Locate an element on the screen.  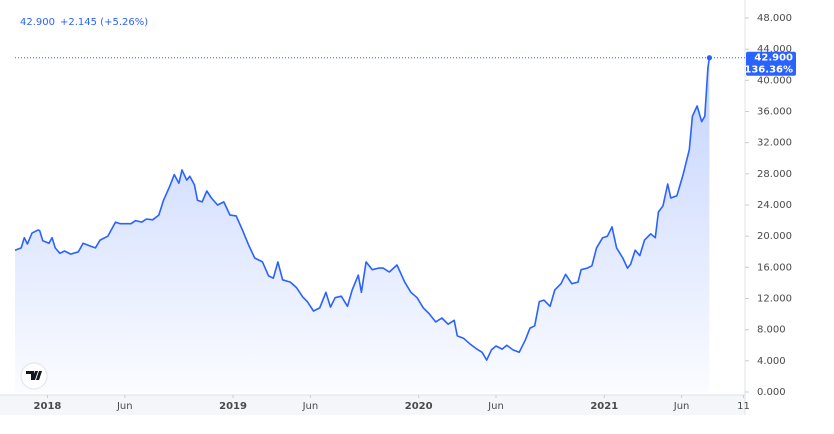
x-tick-label: 2018 is located at coordinates (48, 406).